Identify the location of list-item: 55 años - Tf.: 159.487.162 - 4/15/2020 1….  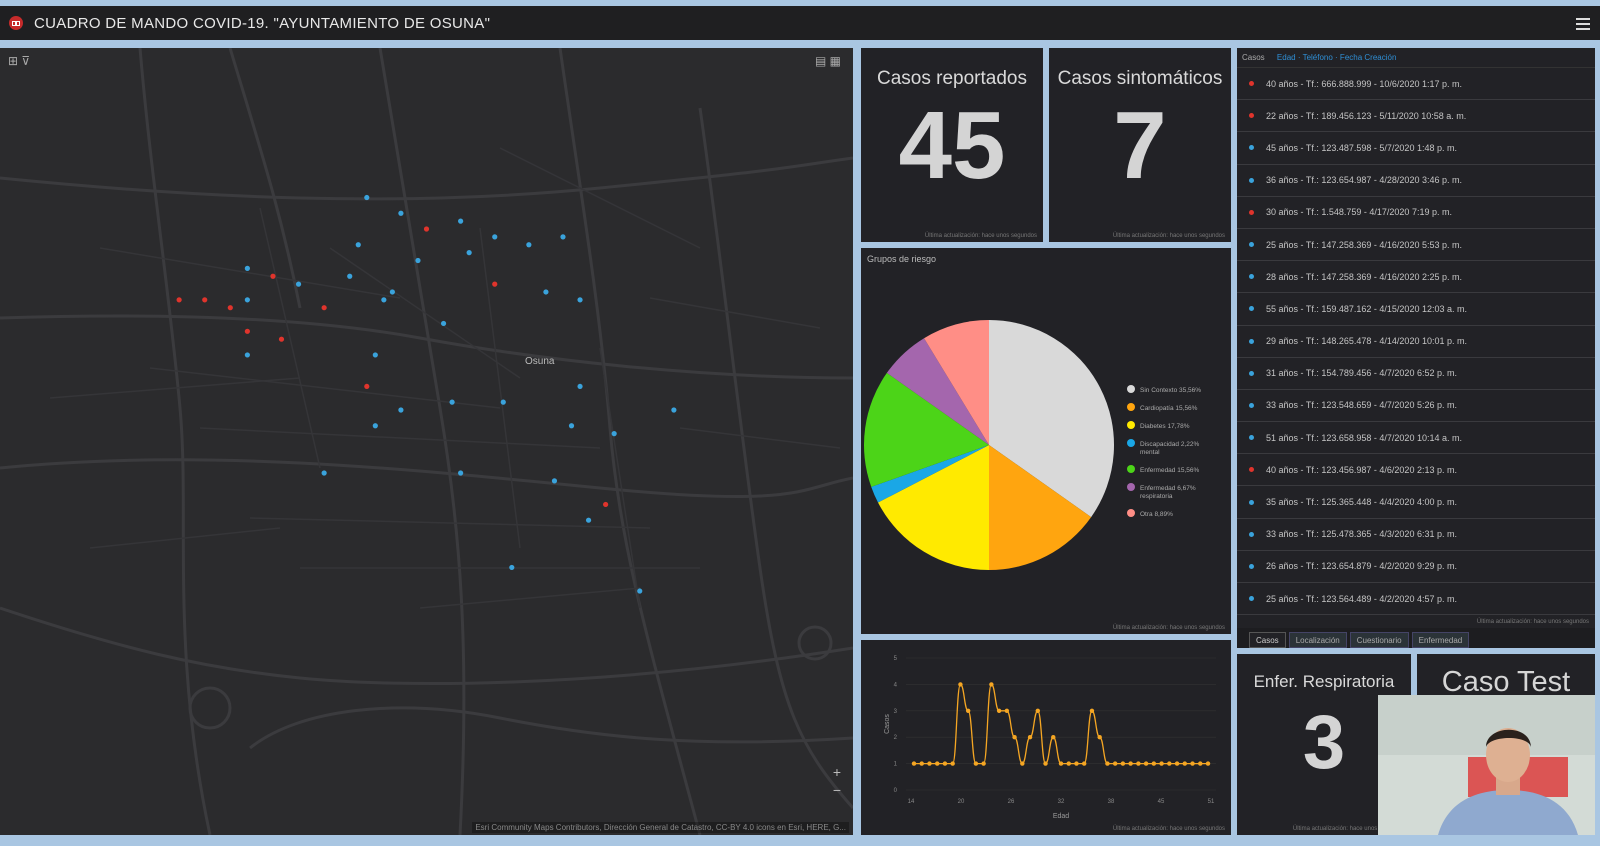
(1416, 309).